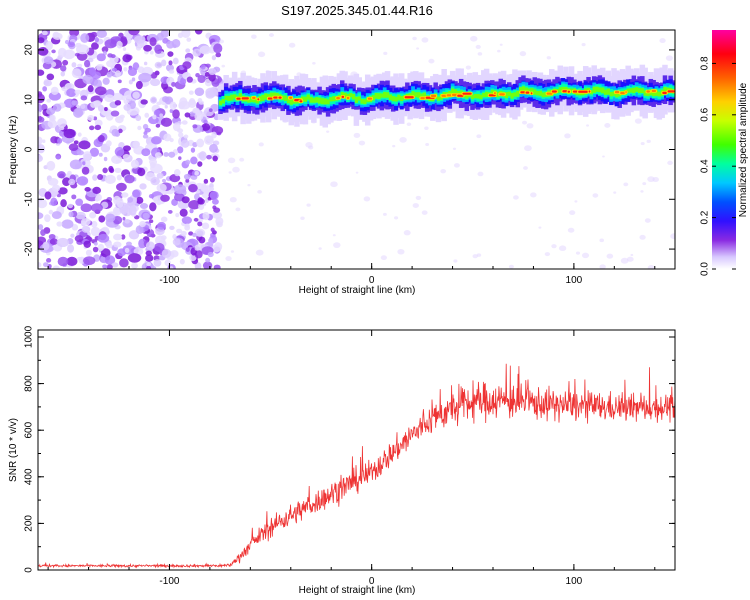  Describe the element at coordinates (29, 570) in the screenshot. I see `snr-y-tick-label: 0` at that location.